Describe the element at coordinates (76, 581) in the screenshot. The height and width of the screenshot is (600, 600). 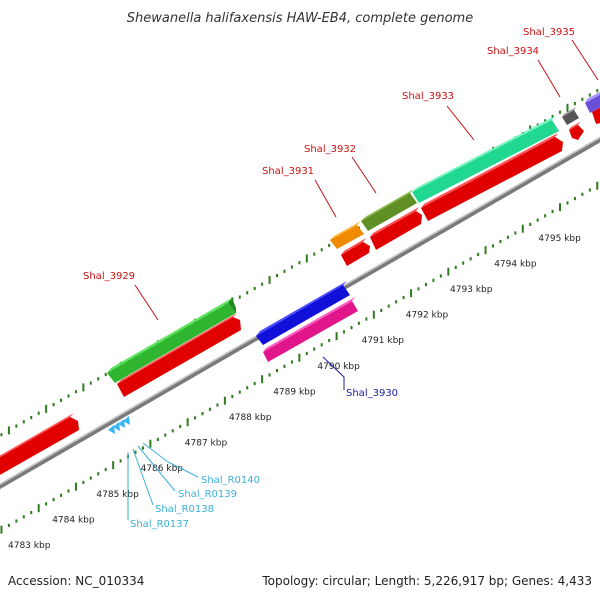
I see `accession-text: Accession: NC_010334` at that location.